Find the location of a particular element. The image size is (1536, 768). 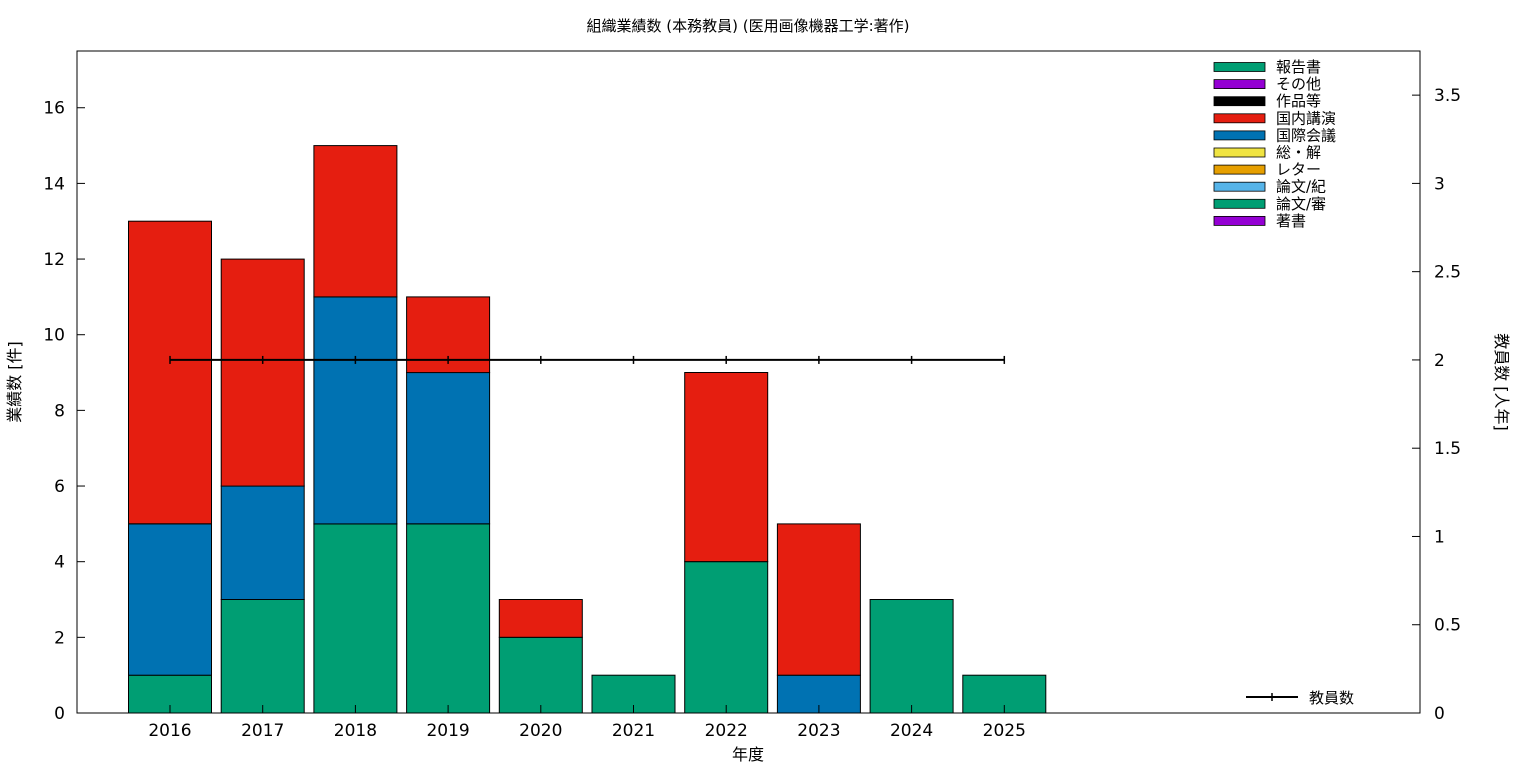

x-tick-label: 2021 is located at coordinates (633, 731).